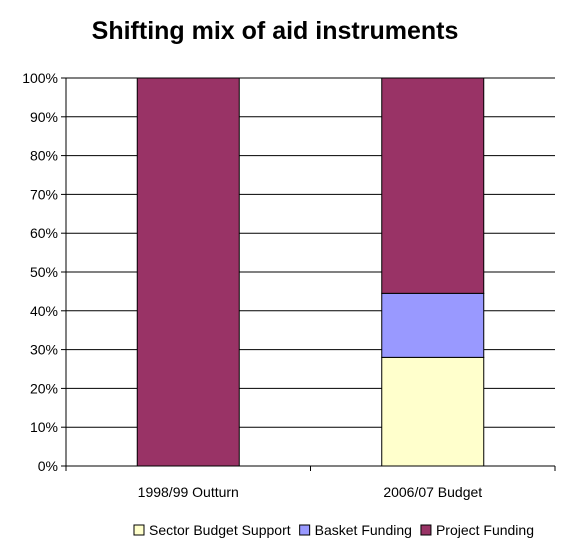 Image resolution: width=566 pixels, height=544 pixels. What do you see at coordinates (433, 411) in the screenshot?
I see `bar-segment-sector-budget-support` at bounding box center [433, 411].